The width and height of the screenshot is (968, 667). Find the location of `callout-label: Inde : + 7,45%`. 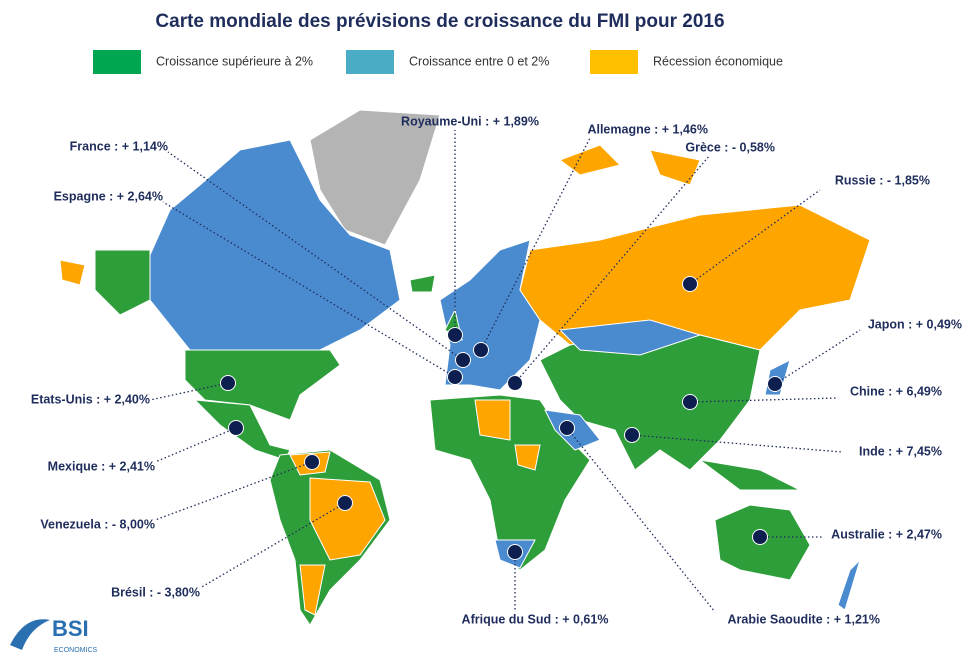

callout-label: Inde : + 7,45% is located at coordinates (900, 451).